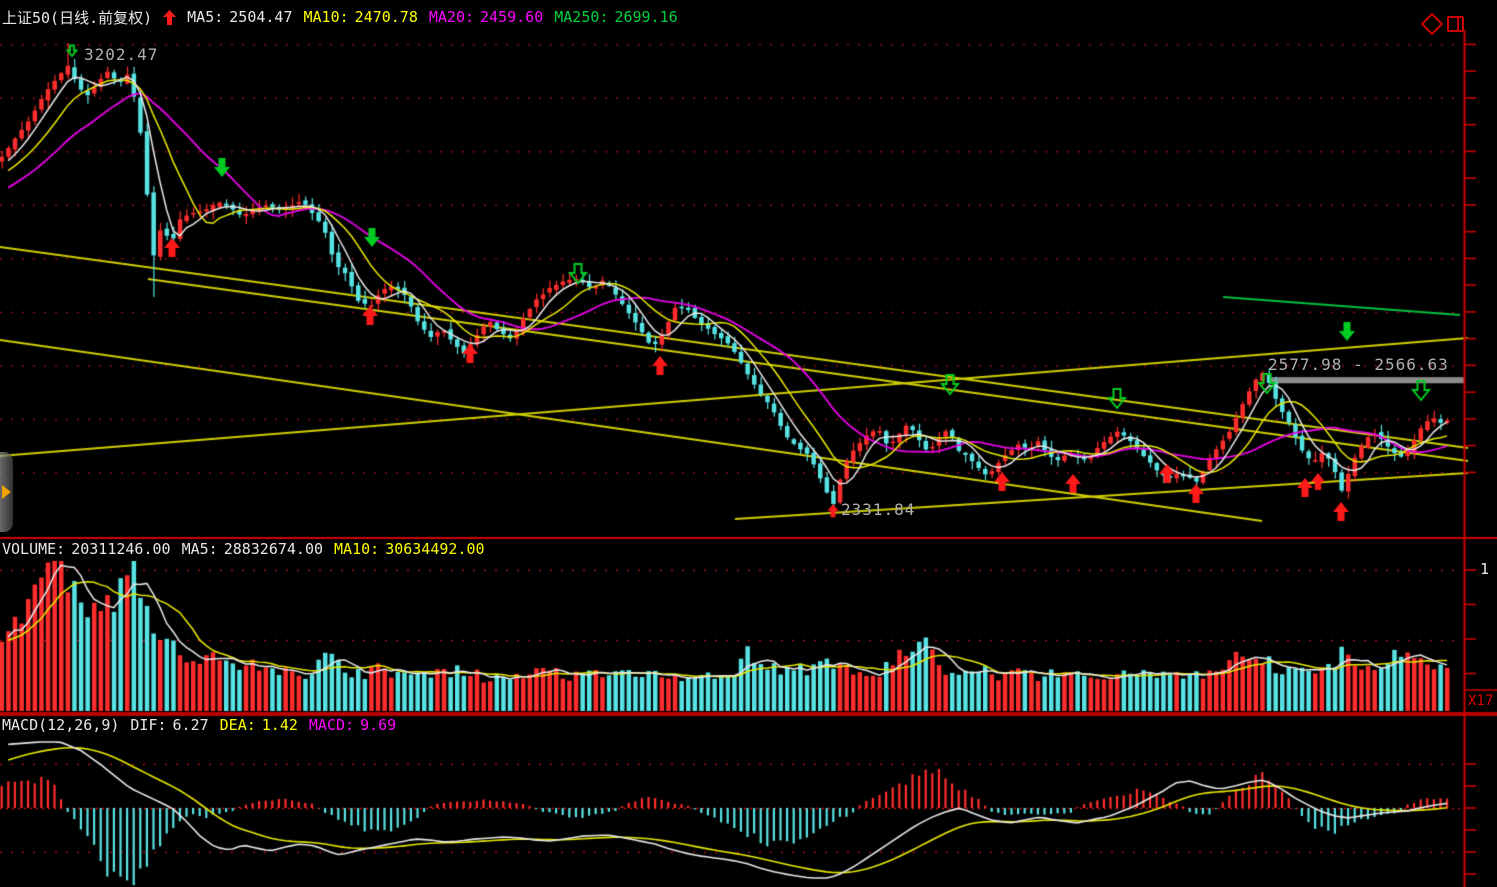 This screenshot has width=1497, height=887. Describe the element at coordinates (878, 509) in the screenshot. I see `low-price-label: 2331.84` at that location.